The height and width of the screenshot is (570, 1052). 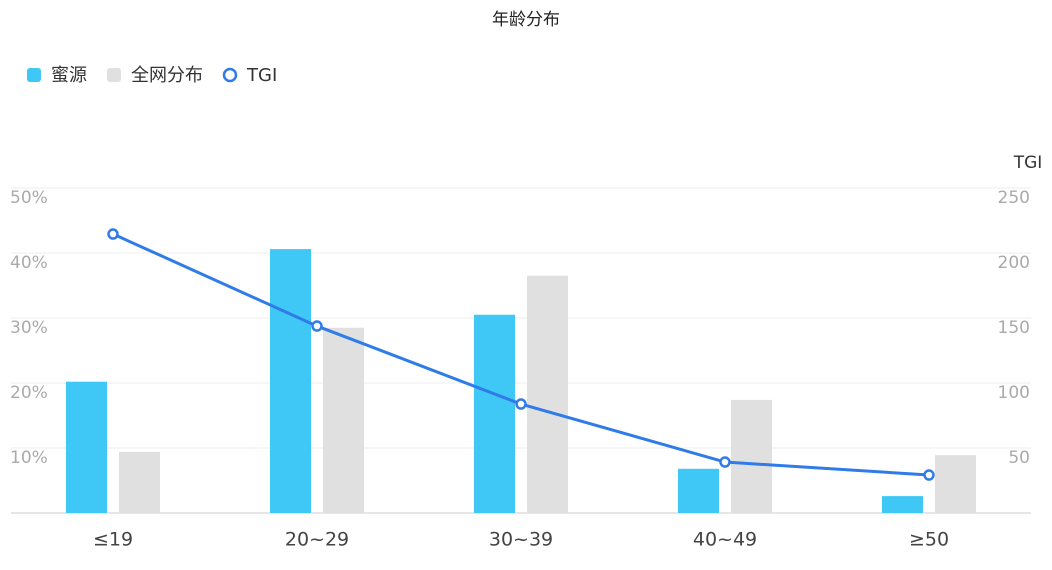 What do you see at coordinates (725, 540) in the screenshot?
I see `x-tick-label: 40~49` at bounding box center [725, 540].